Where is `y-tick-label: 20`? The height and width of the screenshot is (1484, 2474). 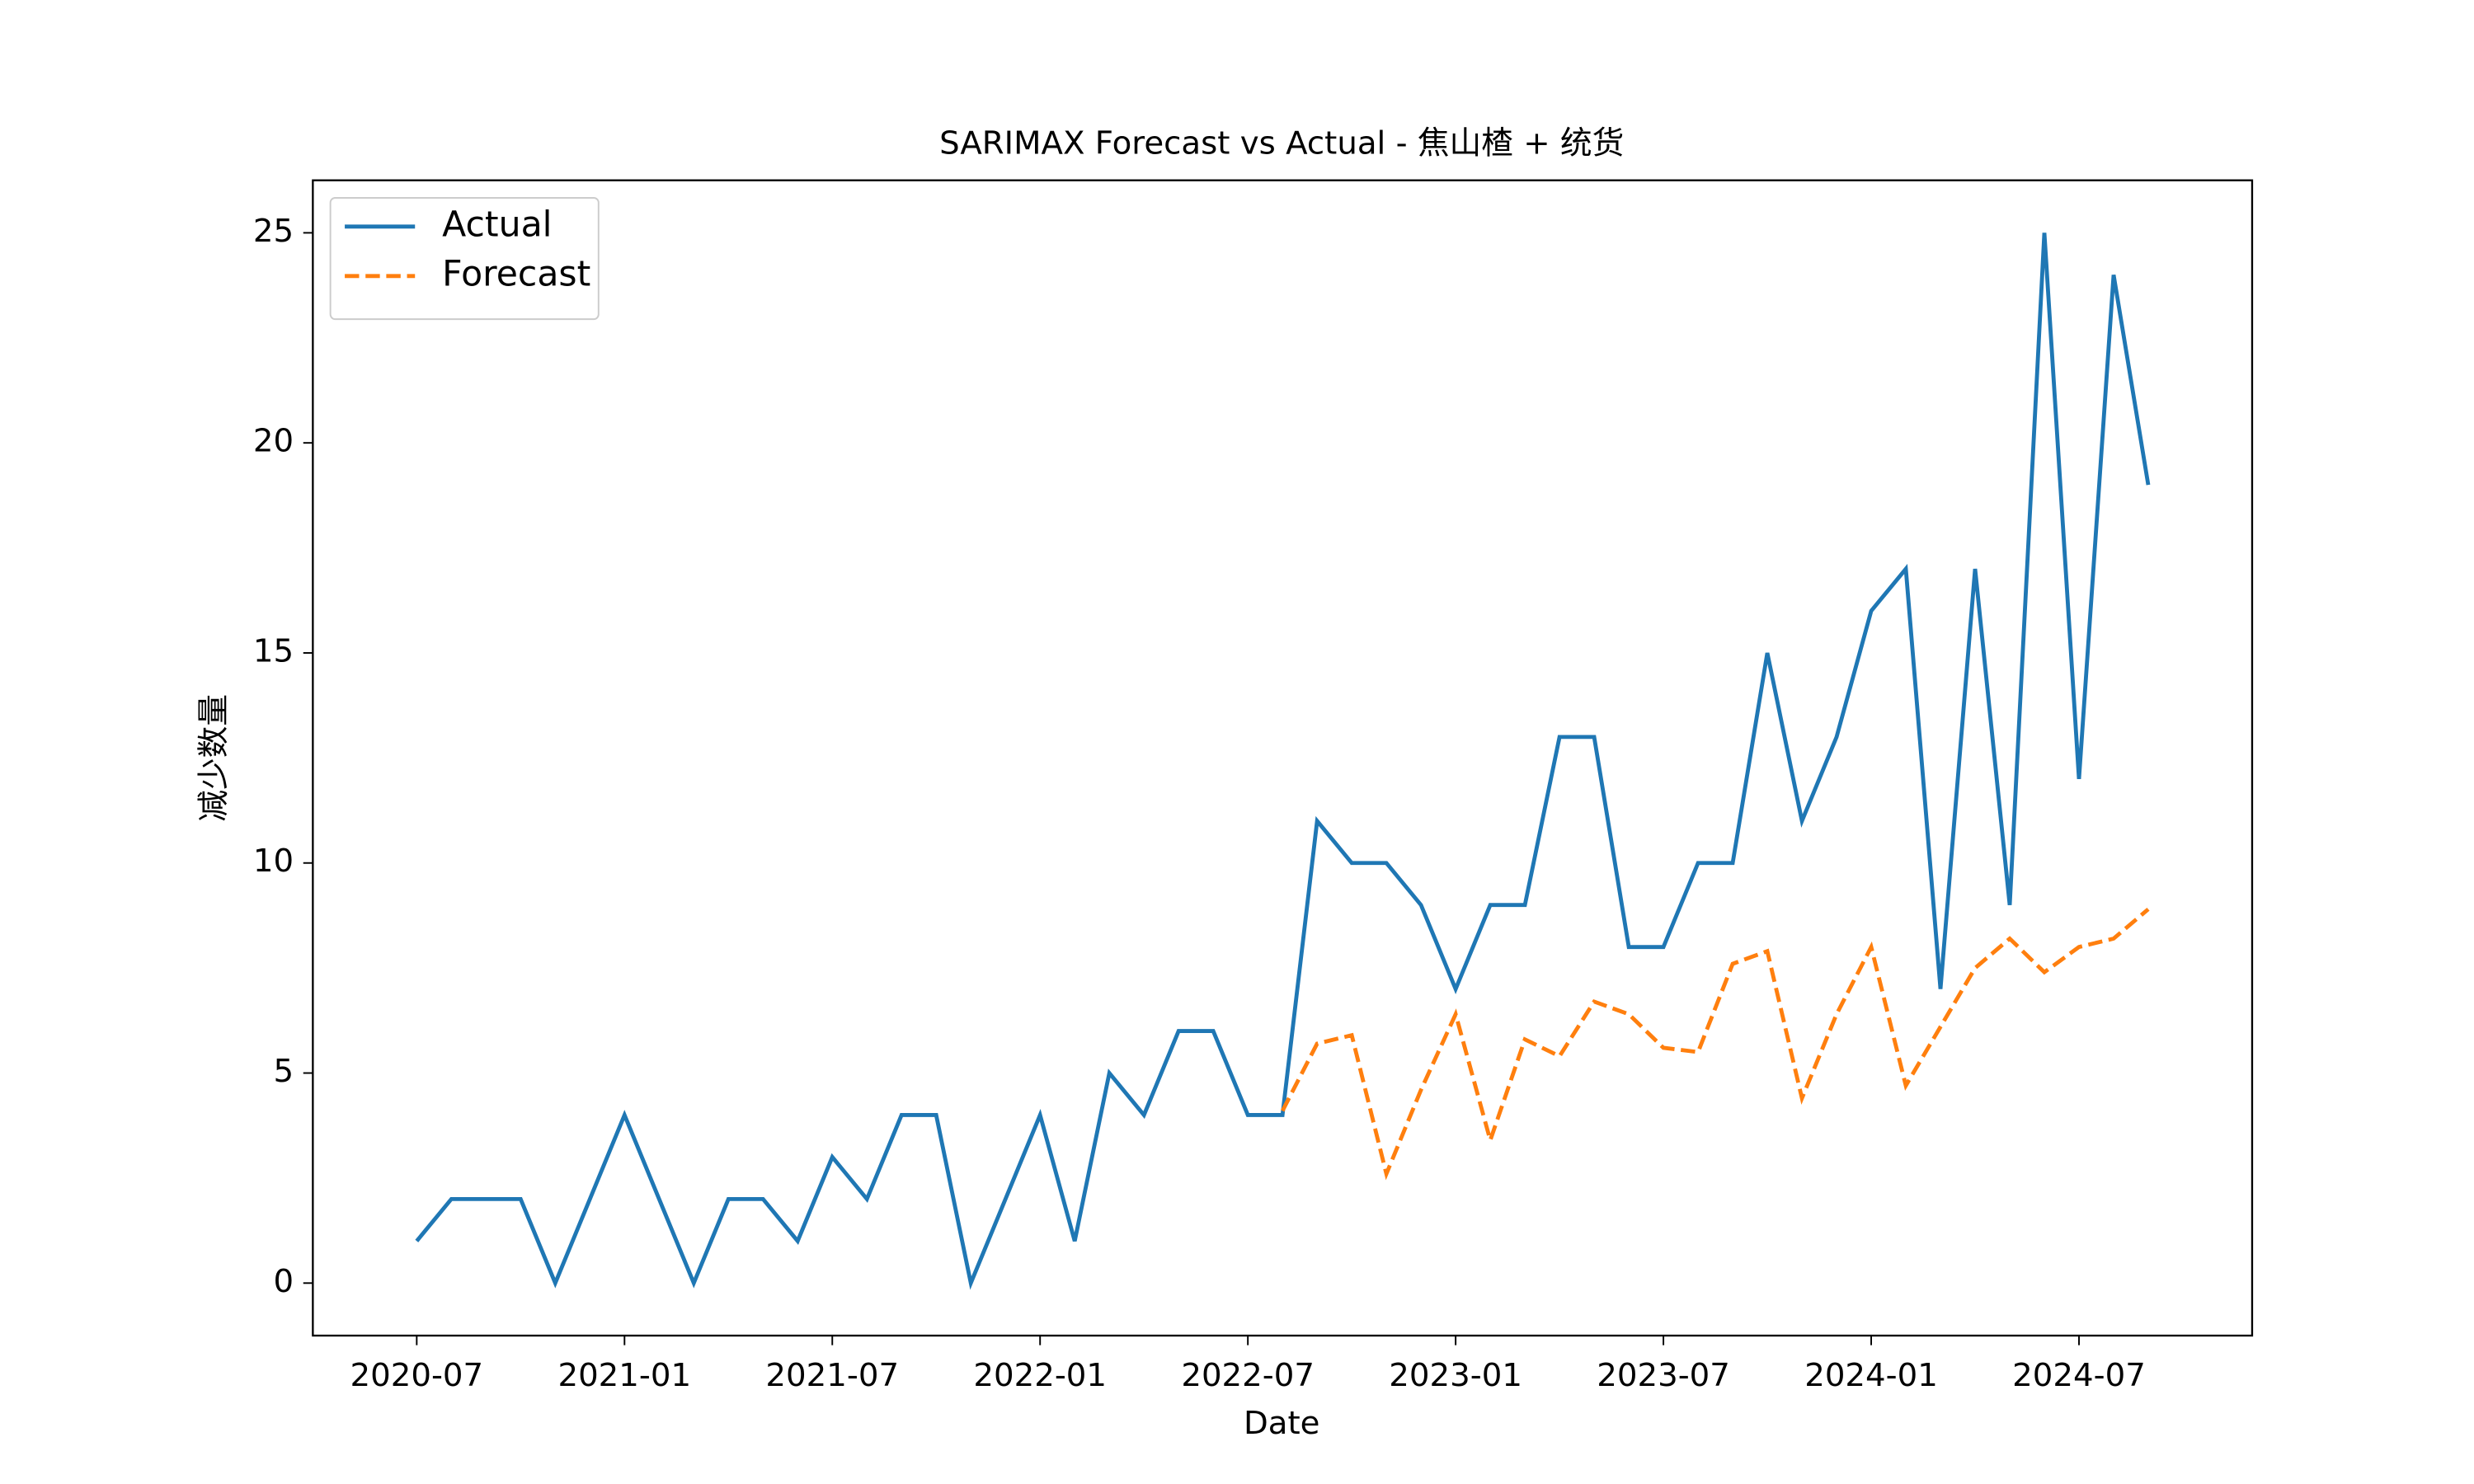 y-tick-label: 20 is located at coordinates (273, 441).